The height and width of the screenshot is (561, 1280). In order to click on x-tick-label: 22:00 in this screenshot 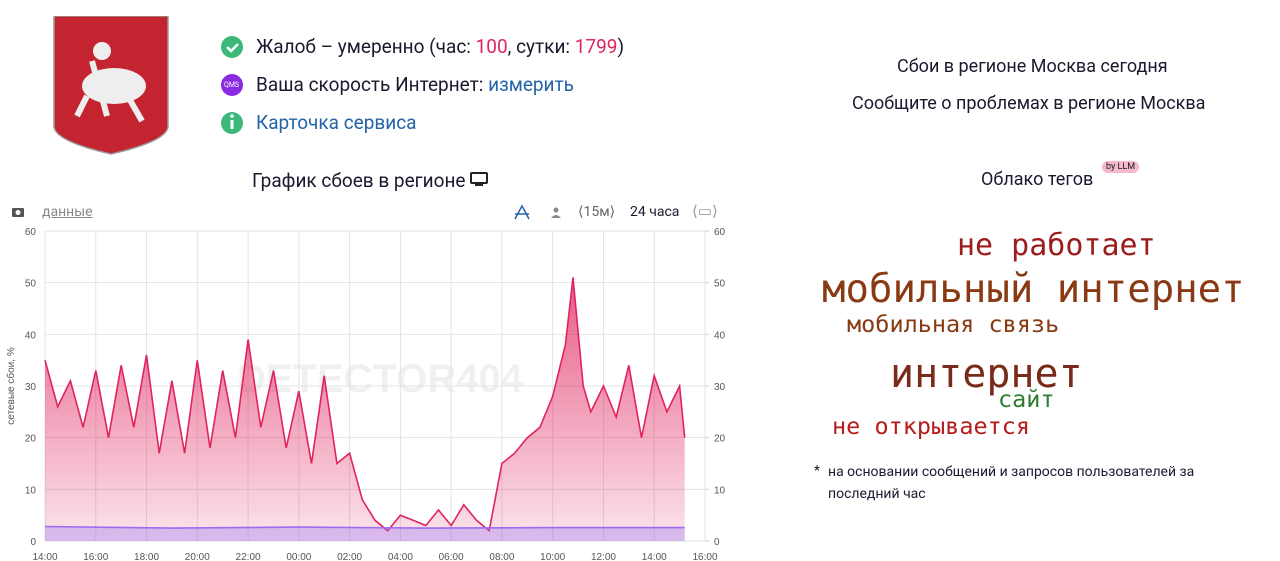, I will do `click(248, 556)`.